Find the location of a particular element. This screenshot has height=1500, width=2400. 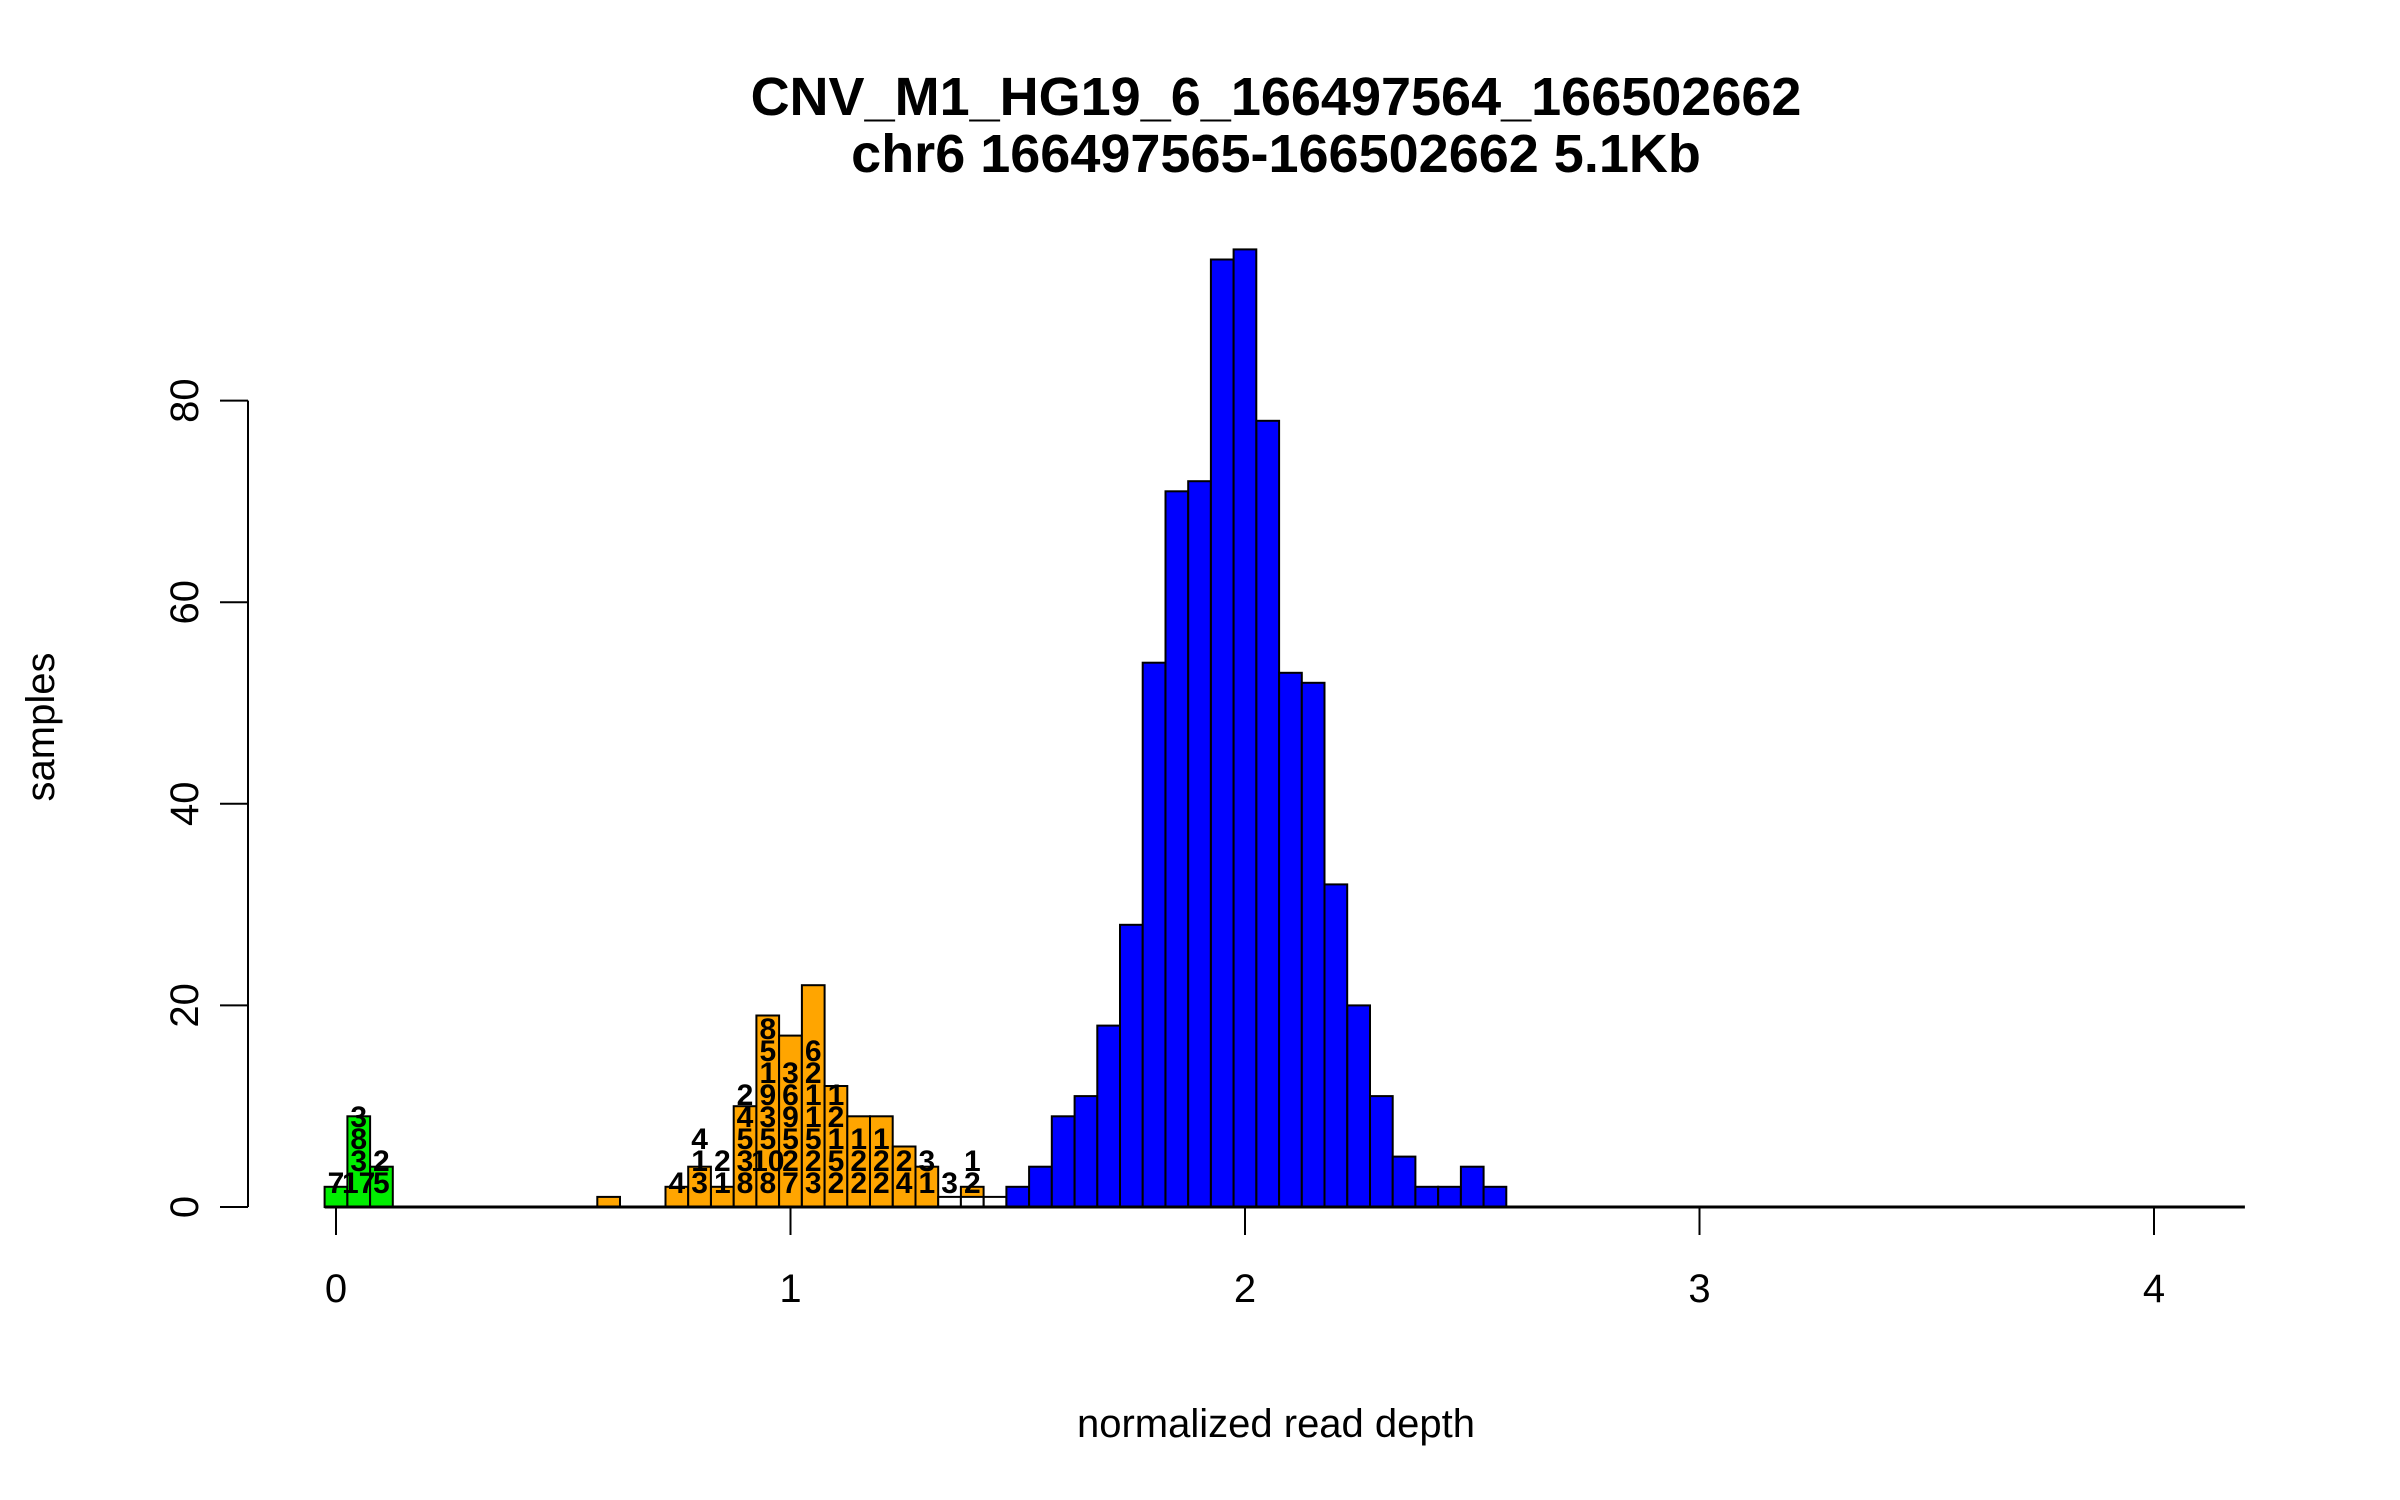

y-tick-label: 80 is located at coordinates (185, 400).